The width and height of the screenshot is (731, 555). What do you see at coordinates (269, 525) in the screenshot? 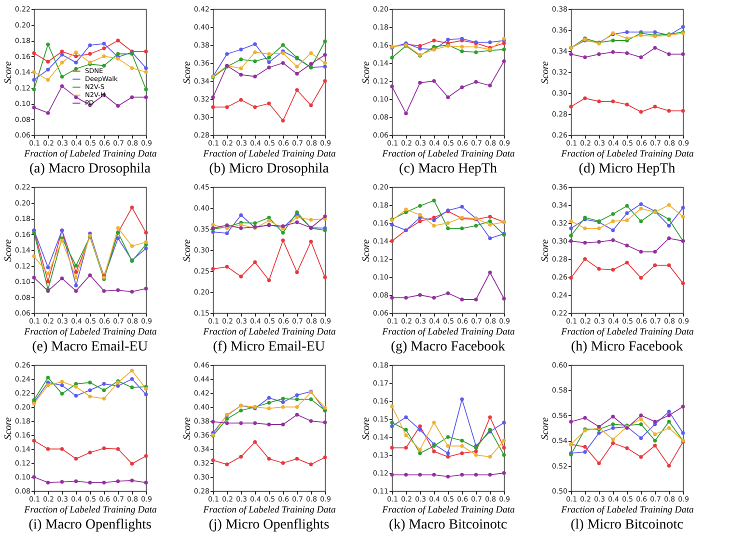
I see `text: (j) Micro Openflights` at bounding box center [269, 525].